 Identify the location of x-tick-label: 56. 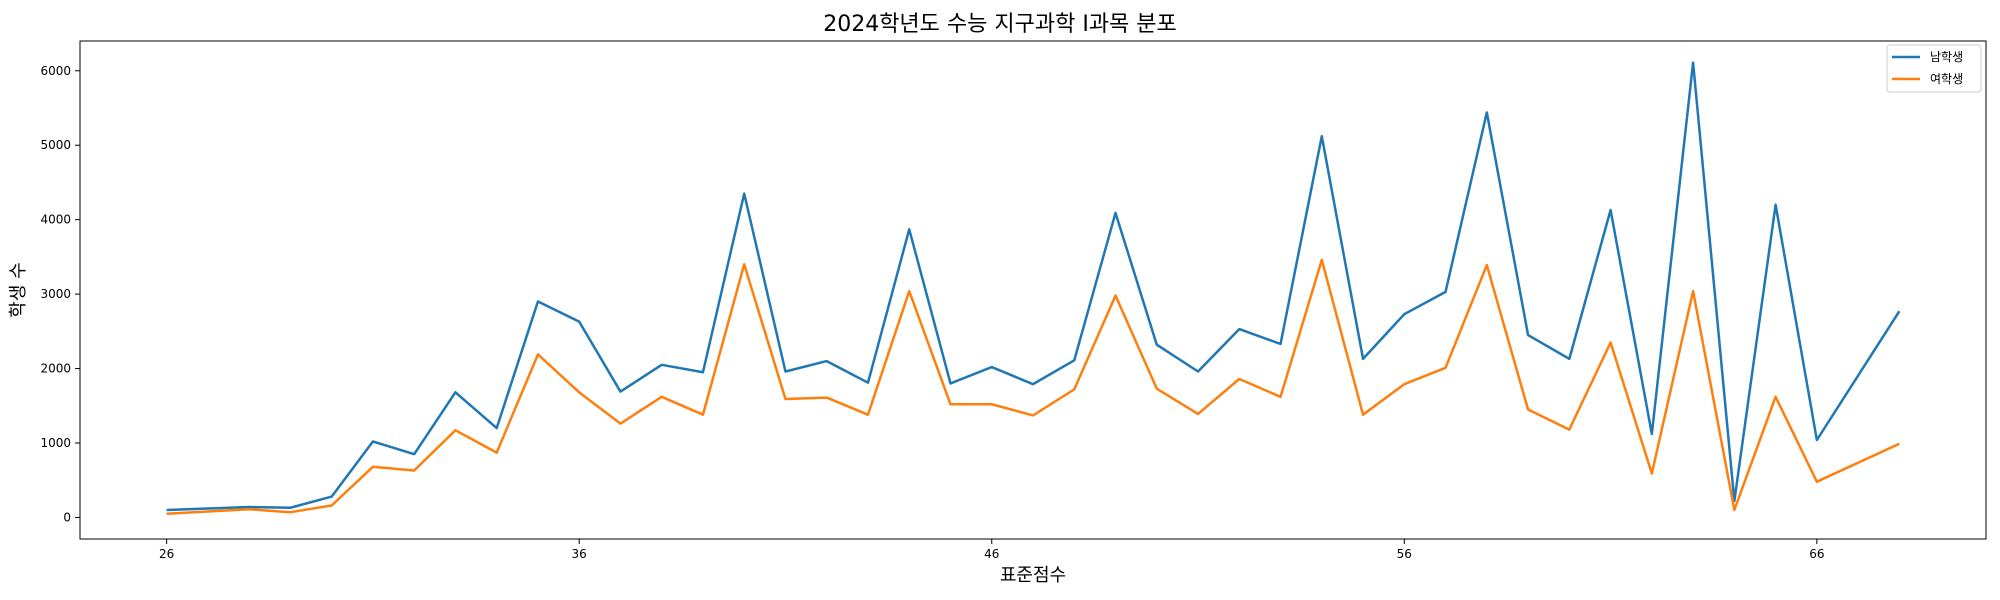
(1404, 554).